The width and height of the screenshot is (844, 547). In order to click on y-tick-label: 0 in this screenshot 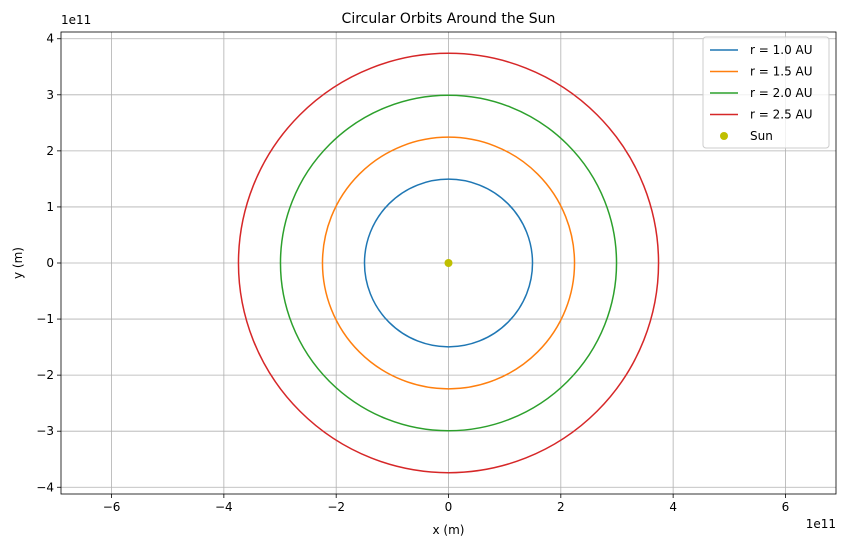, I will do `click(50, 263)`.